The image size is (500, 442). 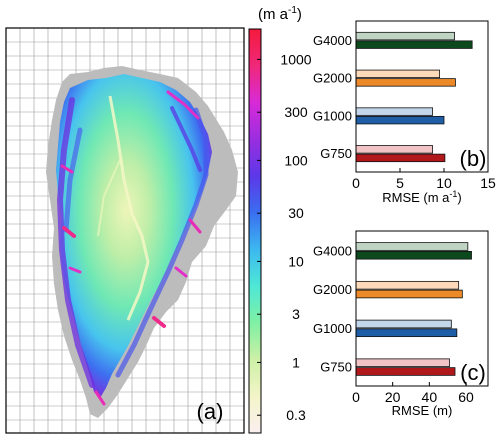 What do you see at coordinates (296, 314) in the screenshot?
I see `colorbar-tick-label: 3` at bounding box center [296, 314].